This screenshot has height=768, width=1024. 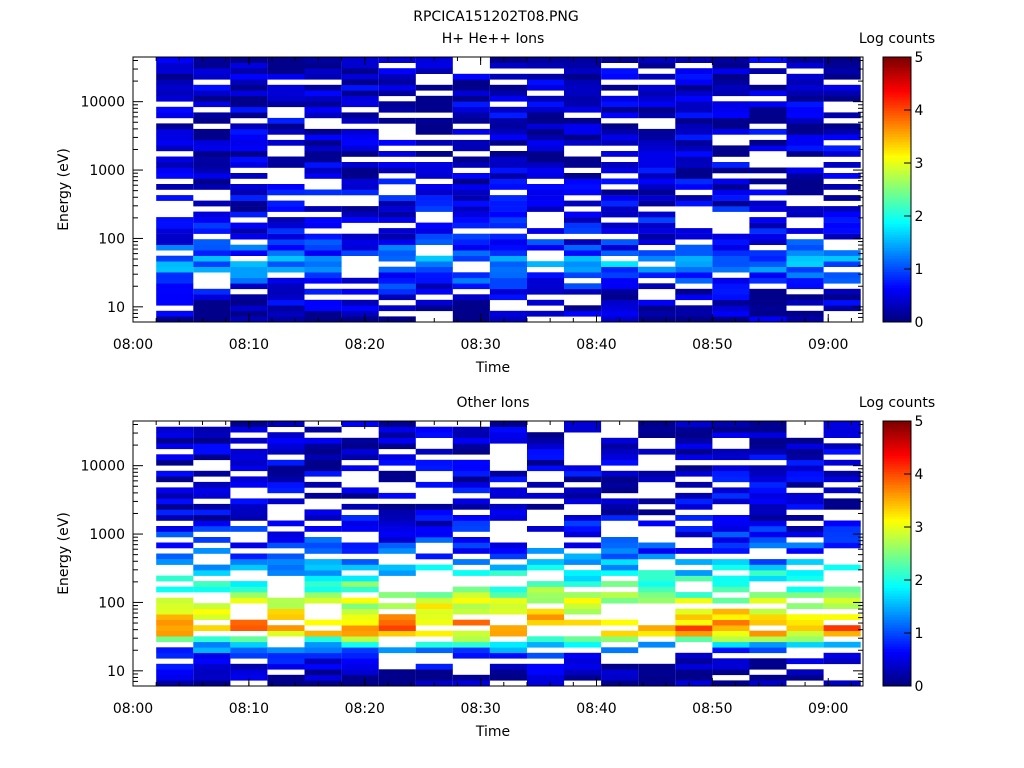 I want to click on figure-title: RPCICA151202T08.PNG, so click(x=495, y=17).